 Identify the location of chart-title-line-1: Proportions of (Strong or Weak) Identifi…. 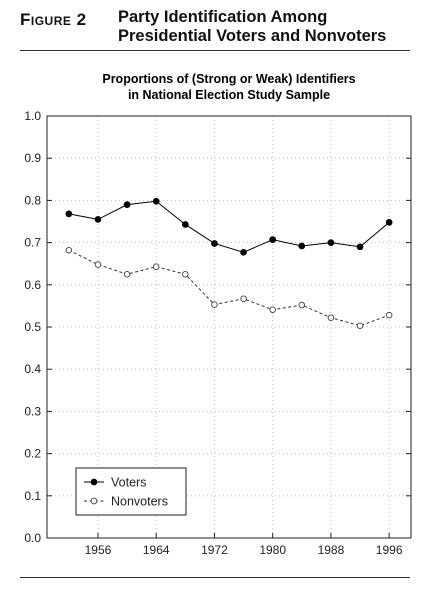
(228, 79).